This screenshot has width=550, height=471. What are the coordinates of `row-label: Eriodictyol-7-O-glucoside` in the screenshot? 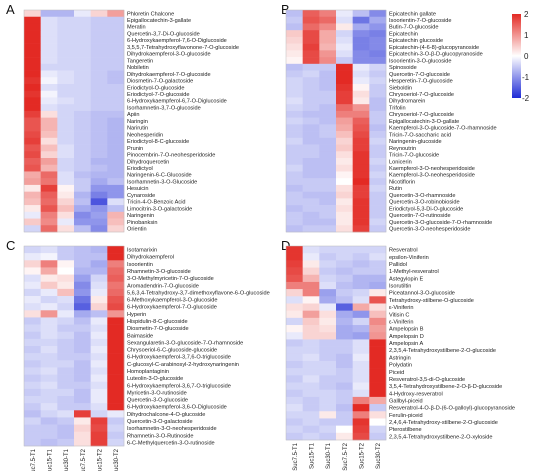 It's located at (158, 95).